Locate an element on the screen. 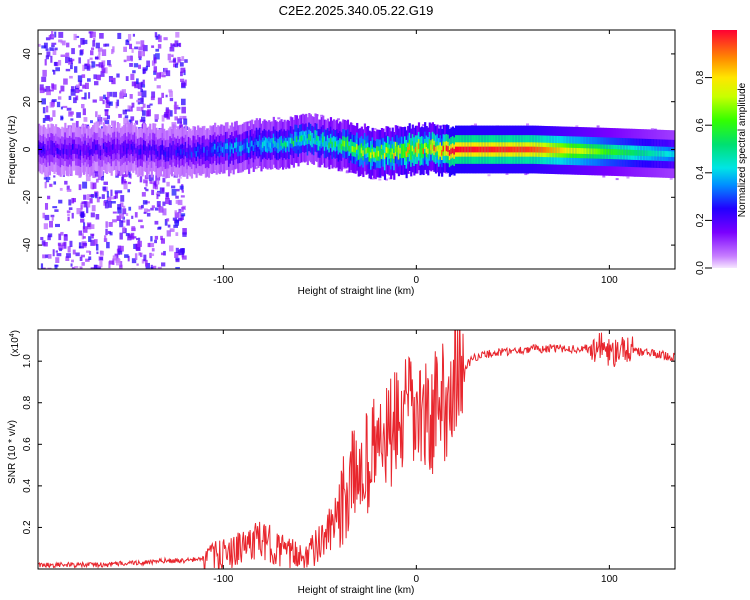  snr-y-label: SNR (10 * v/v) is located at coordinates (12, 452).